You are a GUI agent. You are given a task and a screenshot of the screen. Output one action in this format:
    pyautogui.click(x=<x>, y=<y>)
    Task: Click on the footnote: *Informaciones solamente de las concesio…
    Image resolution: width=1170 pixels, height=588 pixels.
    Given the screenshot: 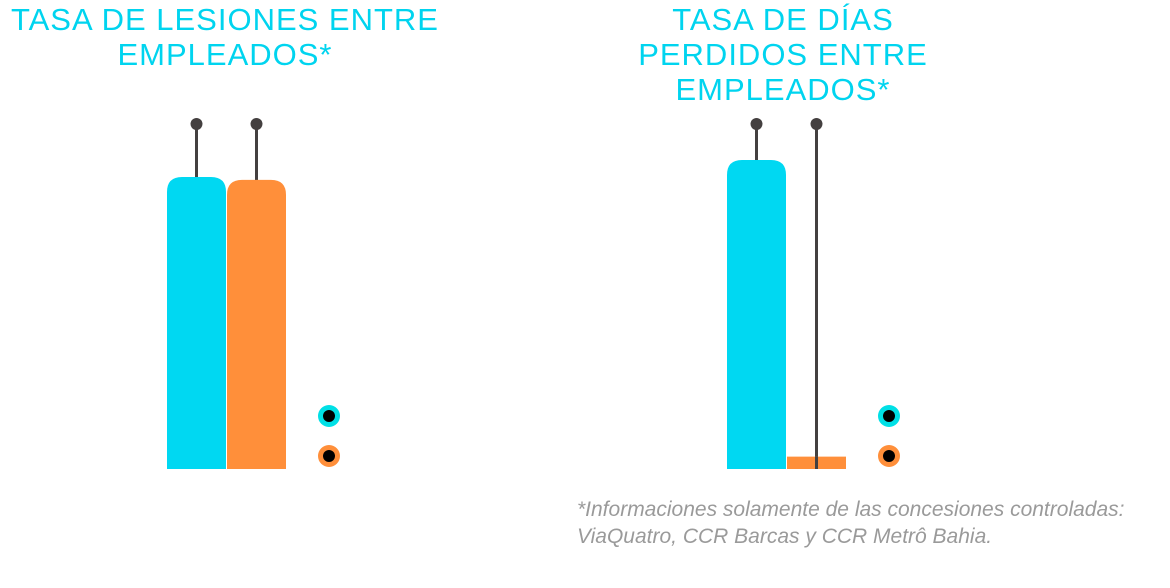 What is the action you would take?
    pyautogui.click(x=850, y=523)
    